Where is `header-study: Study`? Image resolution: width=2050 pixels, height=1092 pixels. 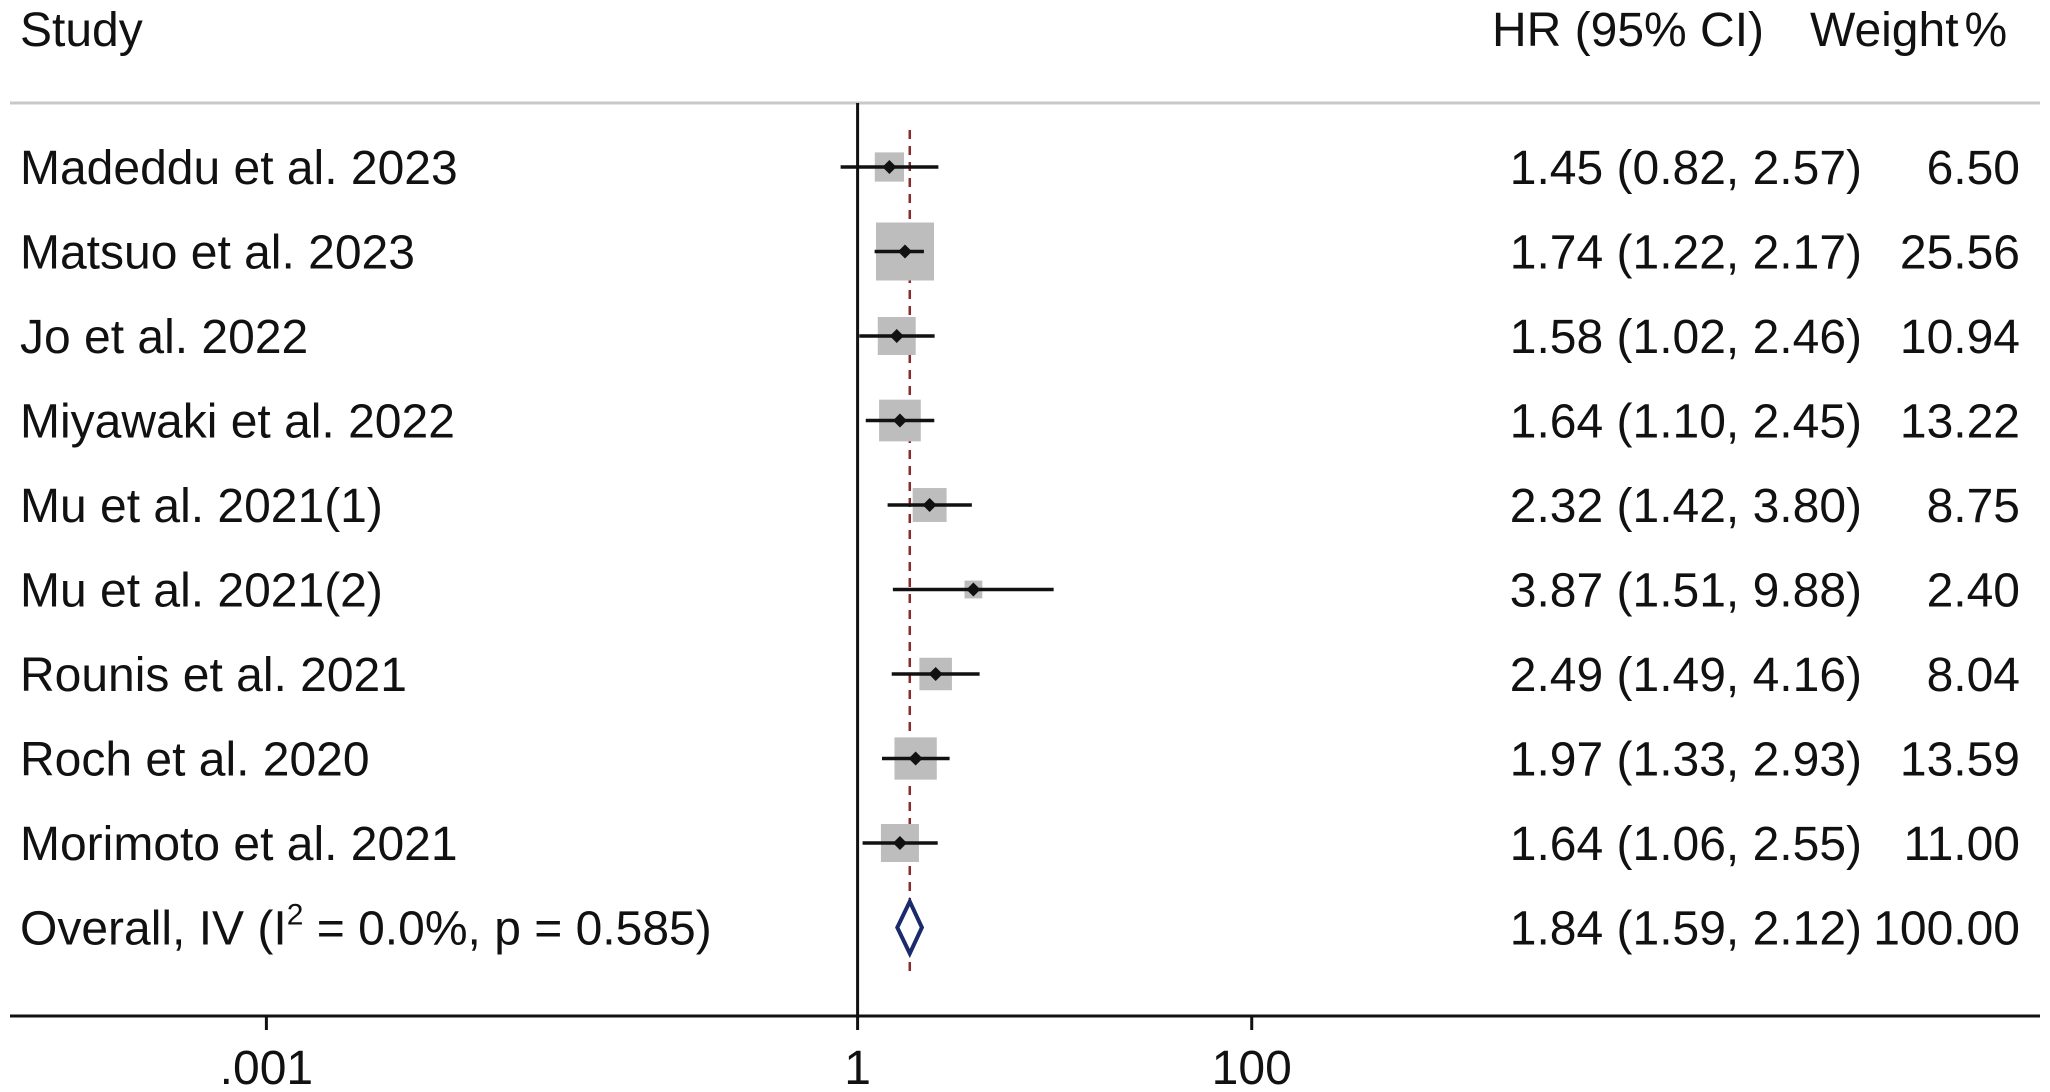
header-study: Study is located at coordinates (81, 30).